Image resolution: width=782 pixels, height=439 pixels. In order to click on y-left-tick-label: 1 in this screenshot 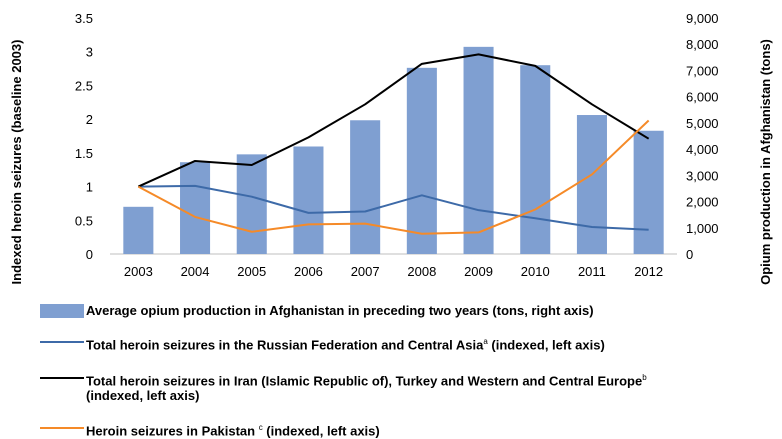, I will do `click(89, 187)`.